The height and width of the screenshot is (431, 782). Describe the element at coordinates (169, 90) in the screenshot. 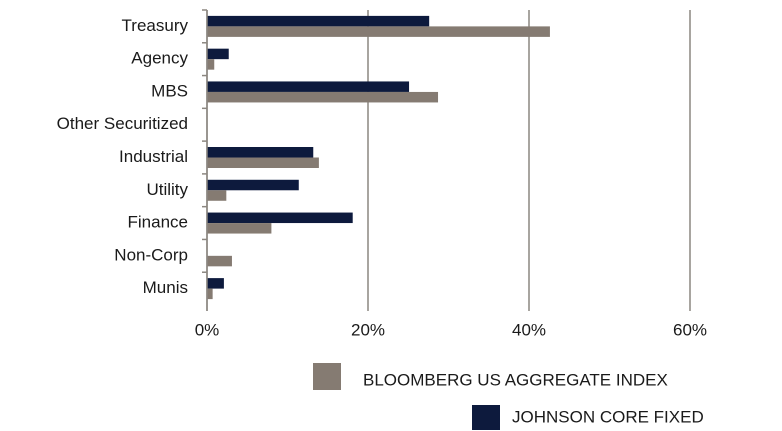

I see `y-tick-label: MBS` at that location.